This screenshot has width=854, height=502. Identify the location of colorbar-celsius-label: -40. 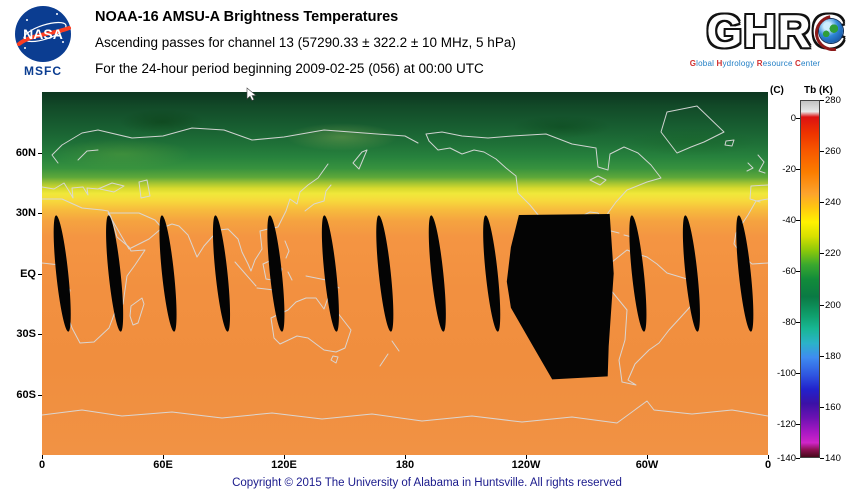
(789, 220).